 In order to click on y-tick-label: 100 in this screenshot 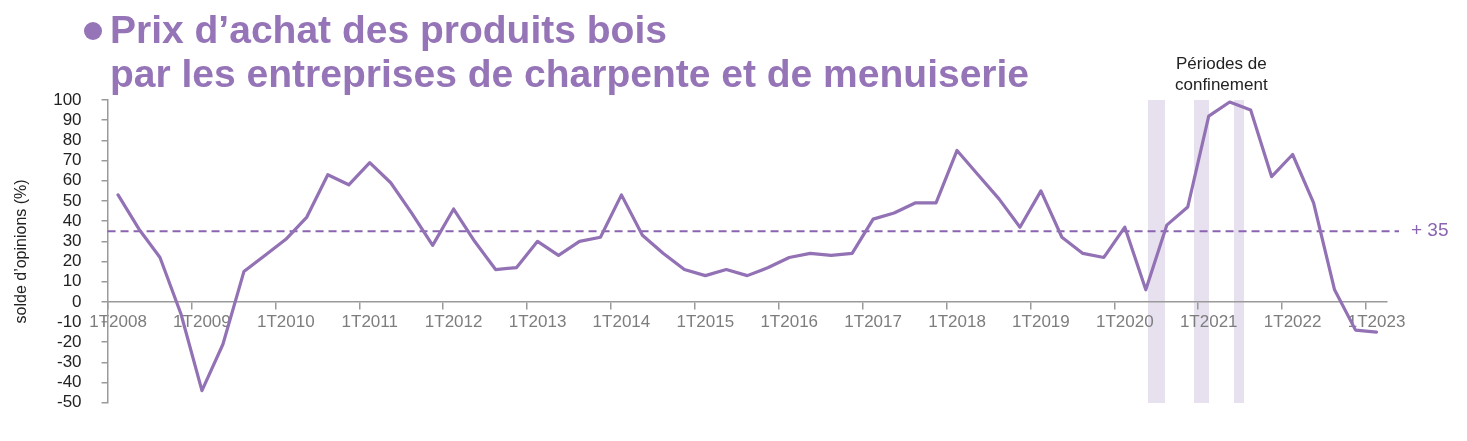, I will do `click(67, 99)`.